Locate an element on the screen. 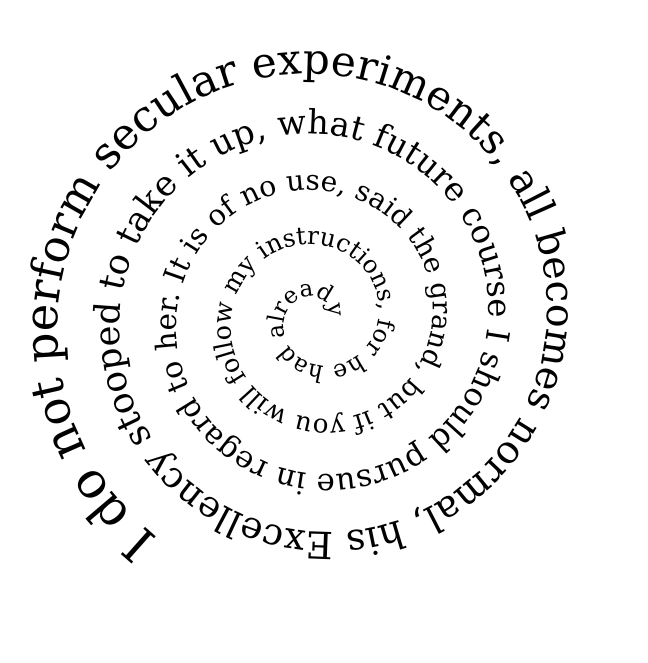 The image size is (648, 663). spiral-text-segment: qui n' is located at coordinates (2, 2).